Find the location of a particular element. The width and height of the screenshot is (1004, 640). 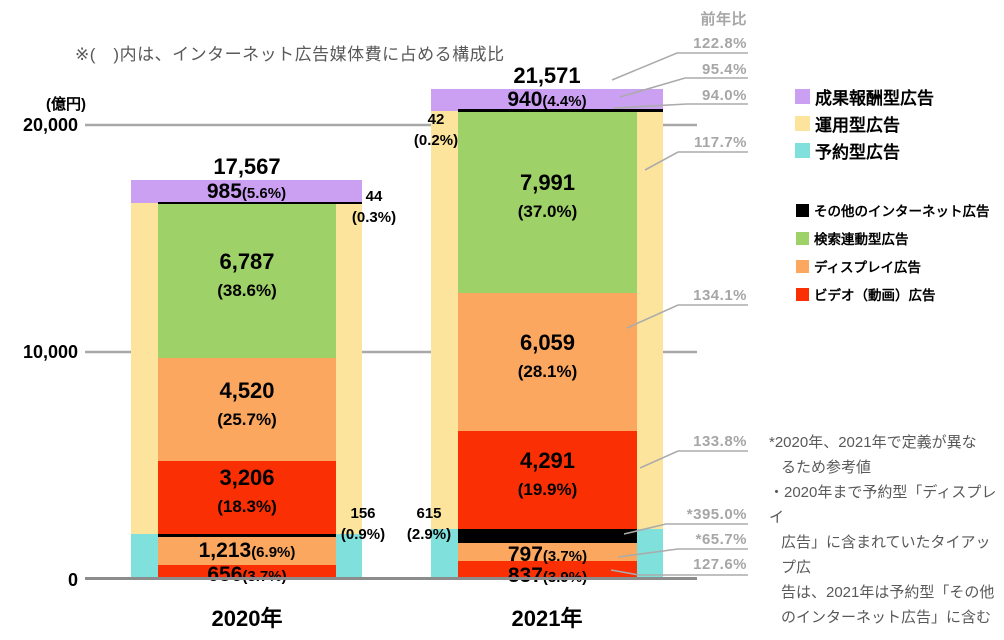

segment-label-performance-2021年: 940 (4.4%) is located at coordinates (547, 99).